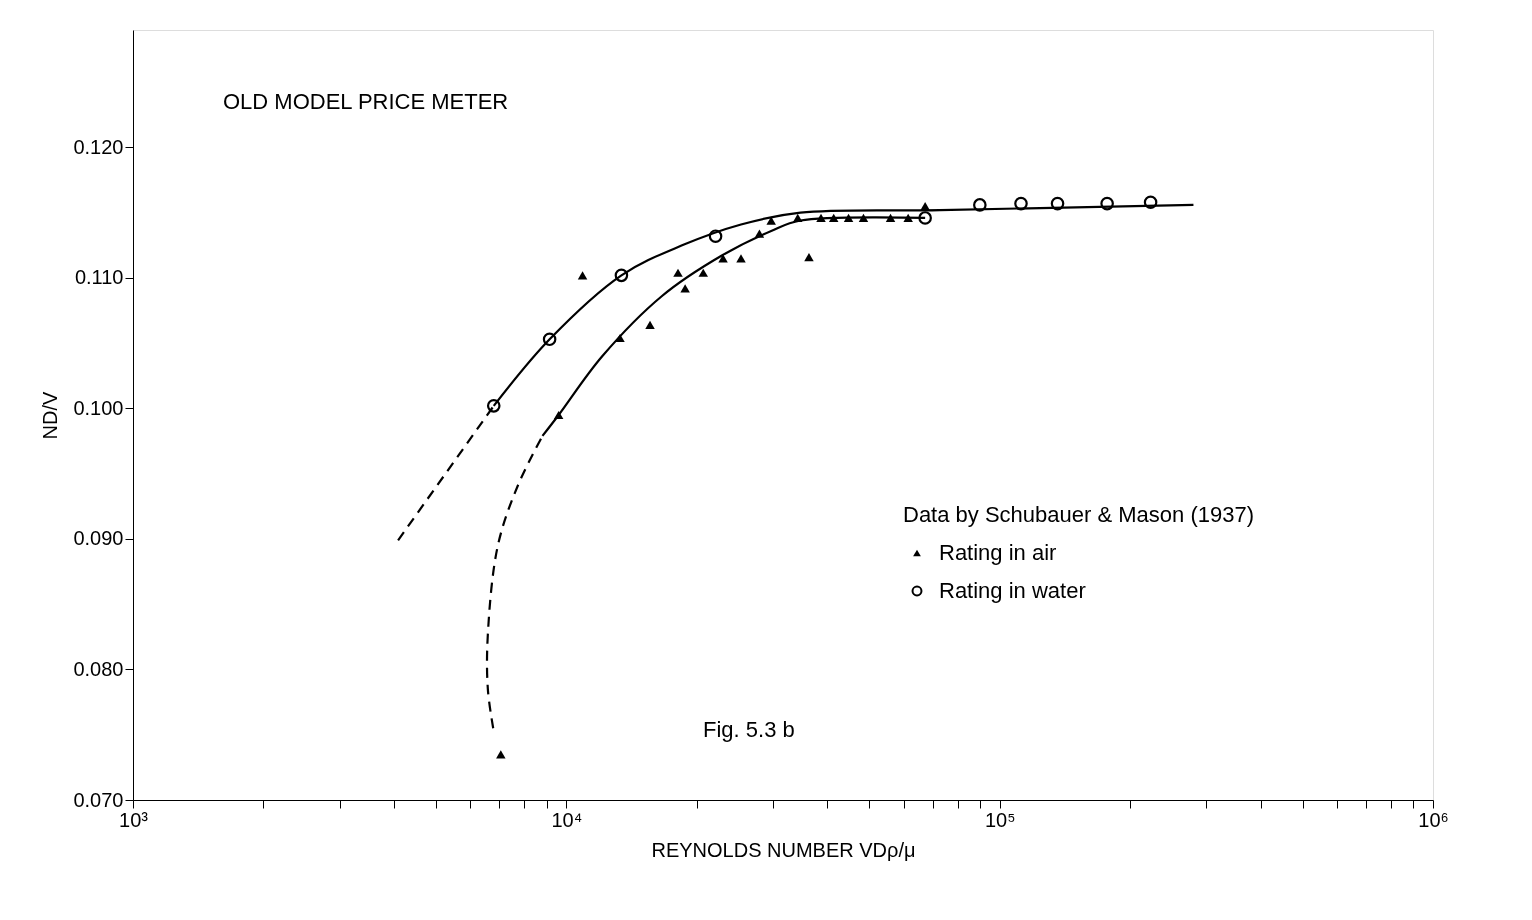 The width and height of the screenshot is (1532, 920). I want to click on legend-label: Rating in air, so click(998, 552).